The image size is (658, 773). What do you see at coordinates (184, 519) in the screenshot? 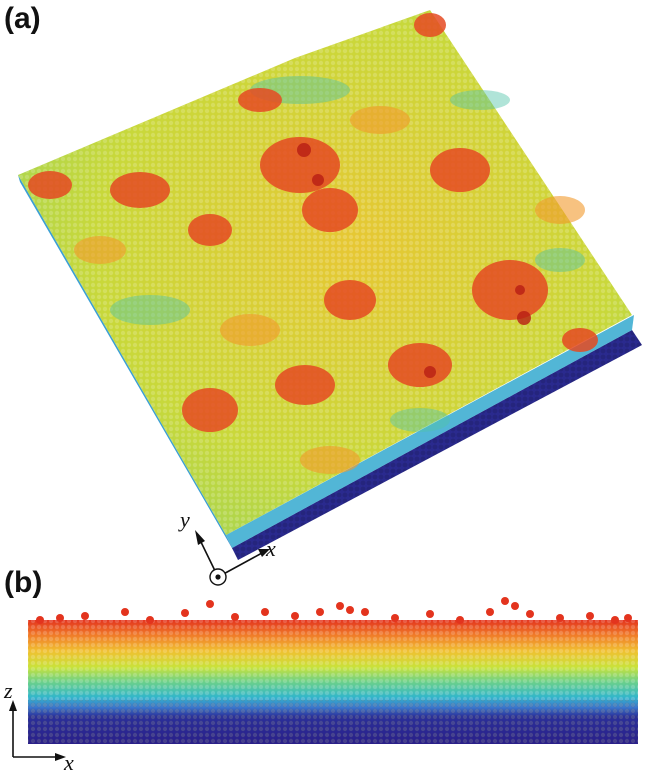
I see `axis-label-y: y` at bounding box center [184, 519].